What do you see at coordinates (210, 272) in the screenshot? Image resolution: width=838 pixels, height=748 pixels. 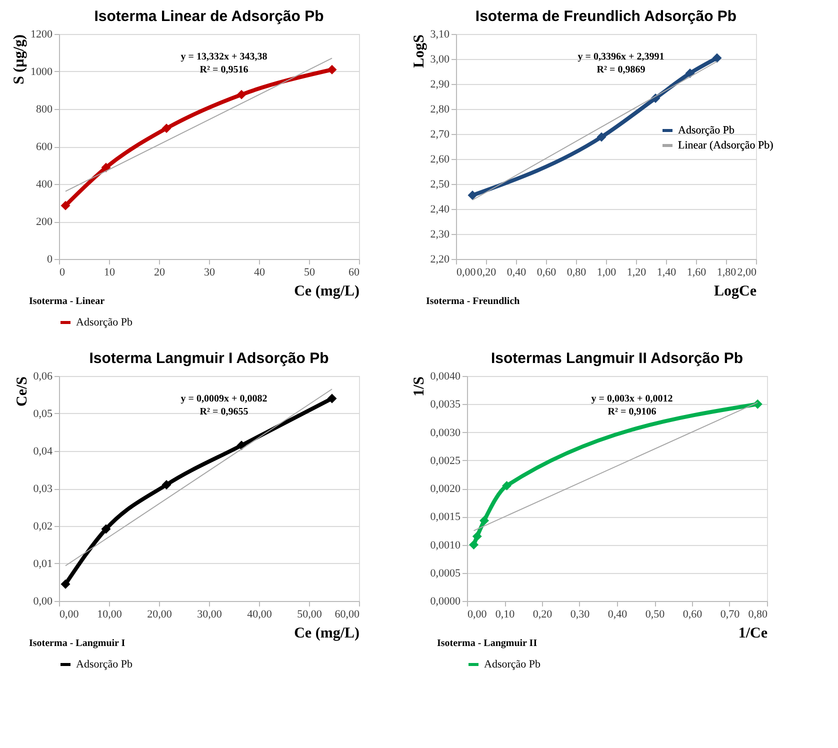 I see `x-tick-label: 30` at bounding box center [210, 272].